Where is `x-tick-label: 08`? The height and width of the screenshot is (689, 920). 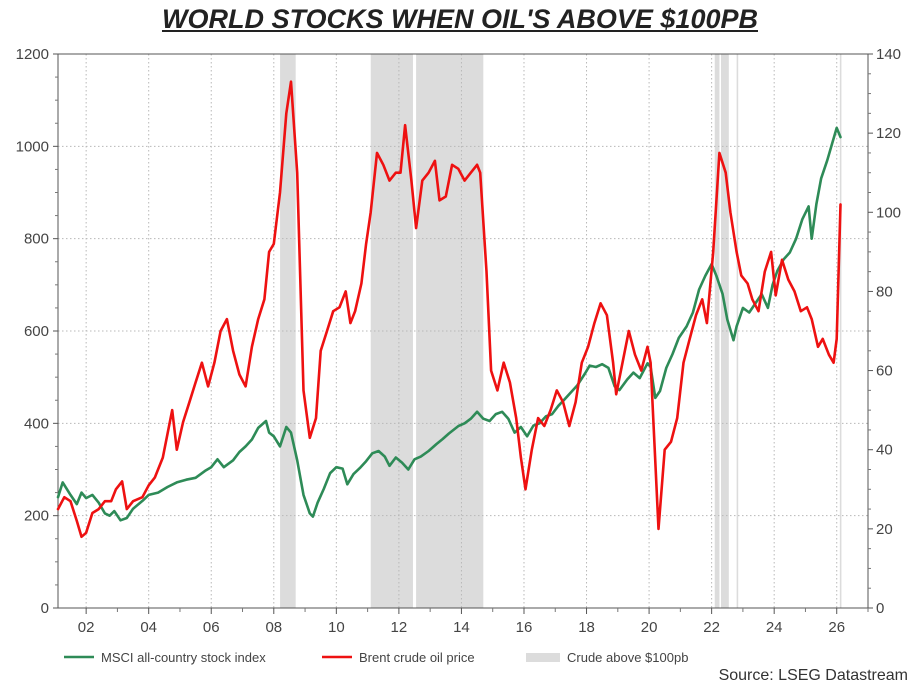
x-tick-label: 08 is located at coordinates (273, 627).